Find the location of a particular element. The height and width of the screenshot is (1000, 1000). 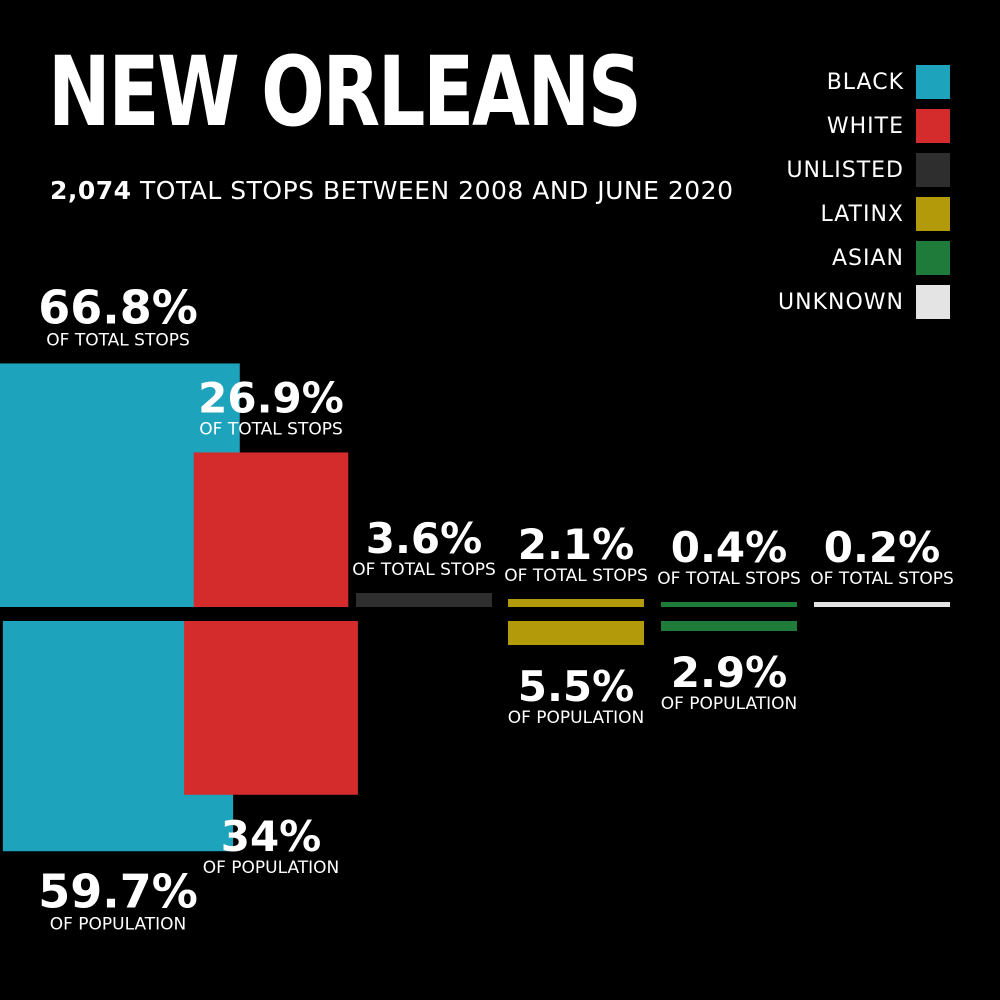

label-stops-unlisted-caption: OF TOTAL STOPS is located at coordinates (424, 570).